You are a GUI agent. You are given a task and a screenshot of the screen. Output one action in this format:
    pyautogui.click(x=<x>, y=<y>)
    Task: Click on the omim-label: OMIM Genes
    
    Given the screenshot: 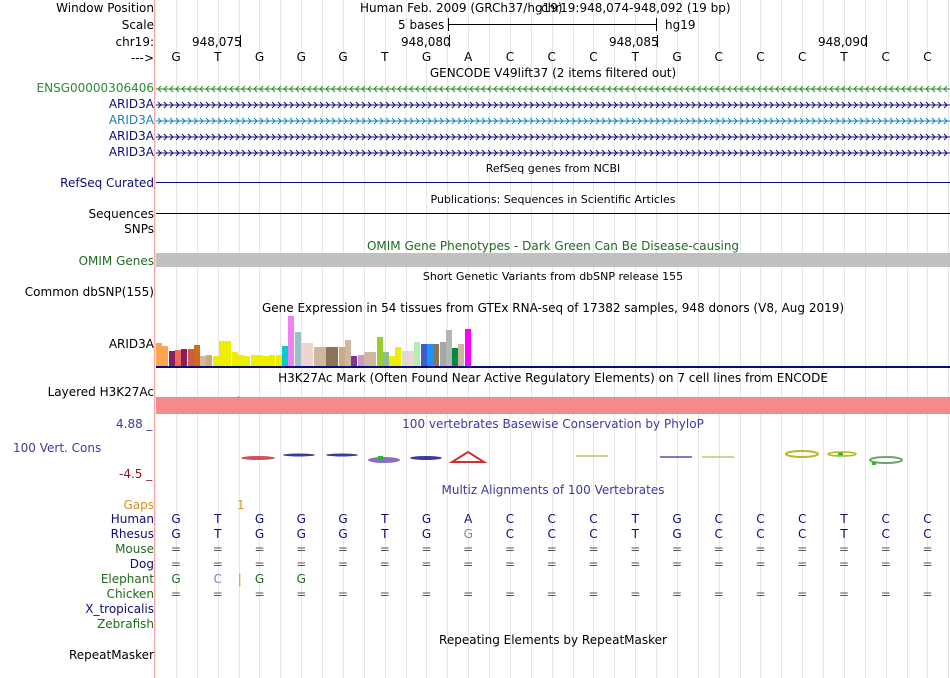 What is the action you would take?
    pyautogui.click(x=116, y=261)
    